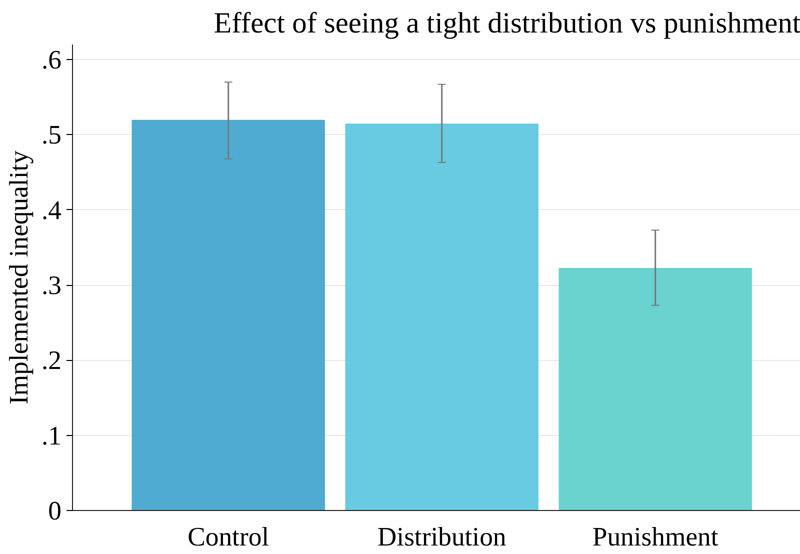 This screenshot has height=554, width=800. Describe the element at coordinates (229, 537) in the screenshot. I see `x-tick-label: Control` at that location.